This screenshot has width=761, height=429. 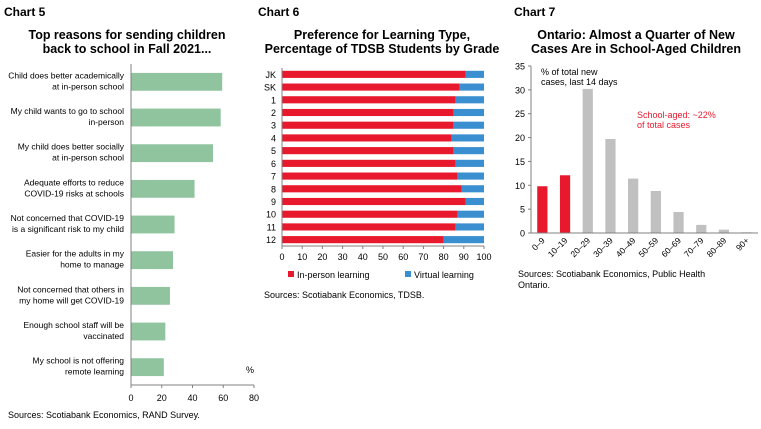 What do you see at coordinates (74, 193) in the screenshot?
I see `chart-5-category-label: COVID-19 risks at schools` at bounding box center [74, 193].